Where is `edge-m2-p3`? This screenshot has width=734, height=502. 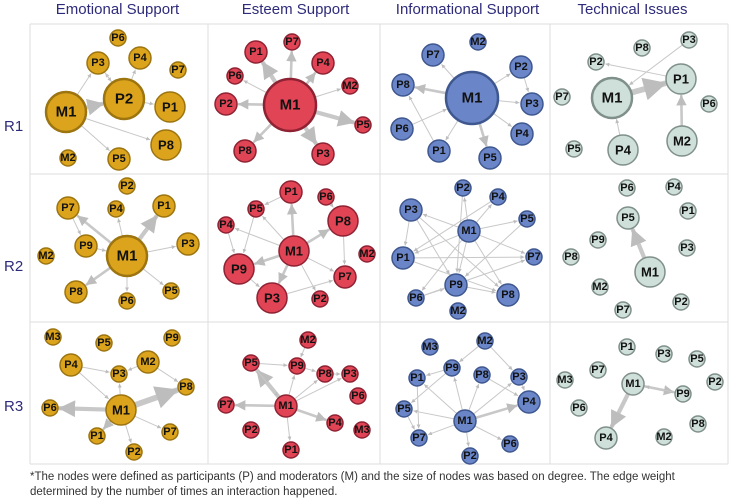
edge-m2-p3 is located at coordinates (501, 358).